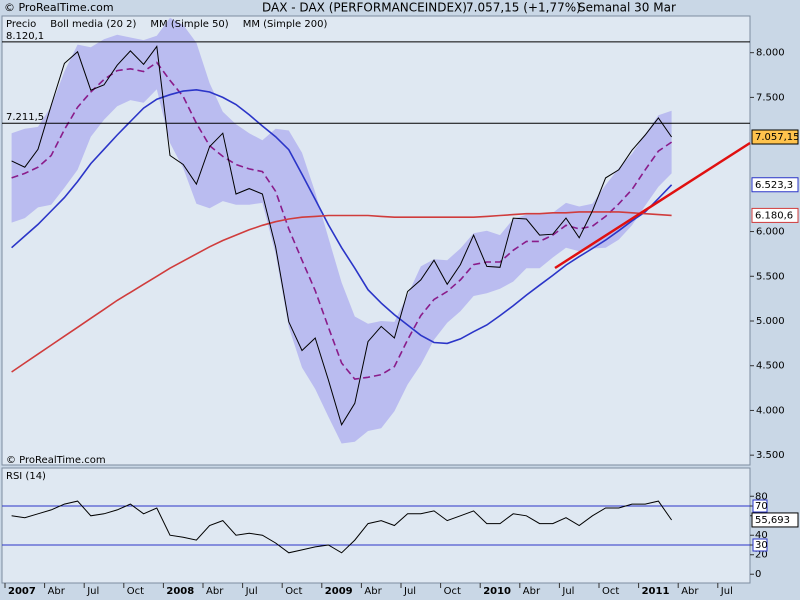 The height and width of the screenshot is (600, 800). Describe the element at coordinates (656, 591) in the screenshot. I see `x-tick-label: 2011` at that location.